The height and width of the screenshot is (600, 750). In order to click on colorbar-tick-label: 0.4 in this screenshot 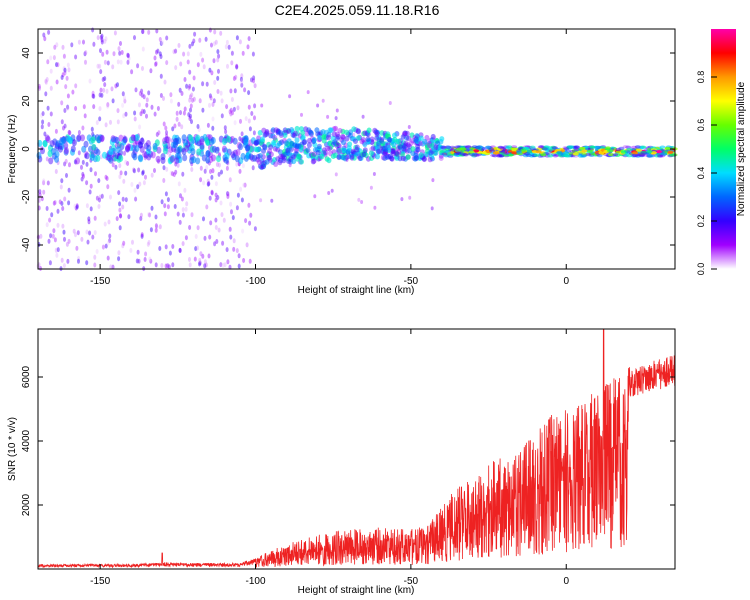, I will do `click(701, 173)`.